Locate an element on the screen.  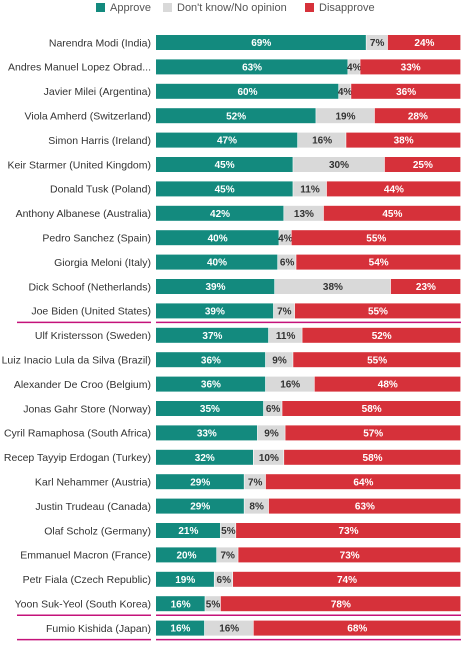
legend-item-no-opinion: Don't know/No opinion is located at coordinates (225, 8).